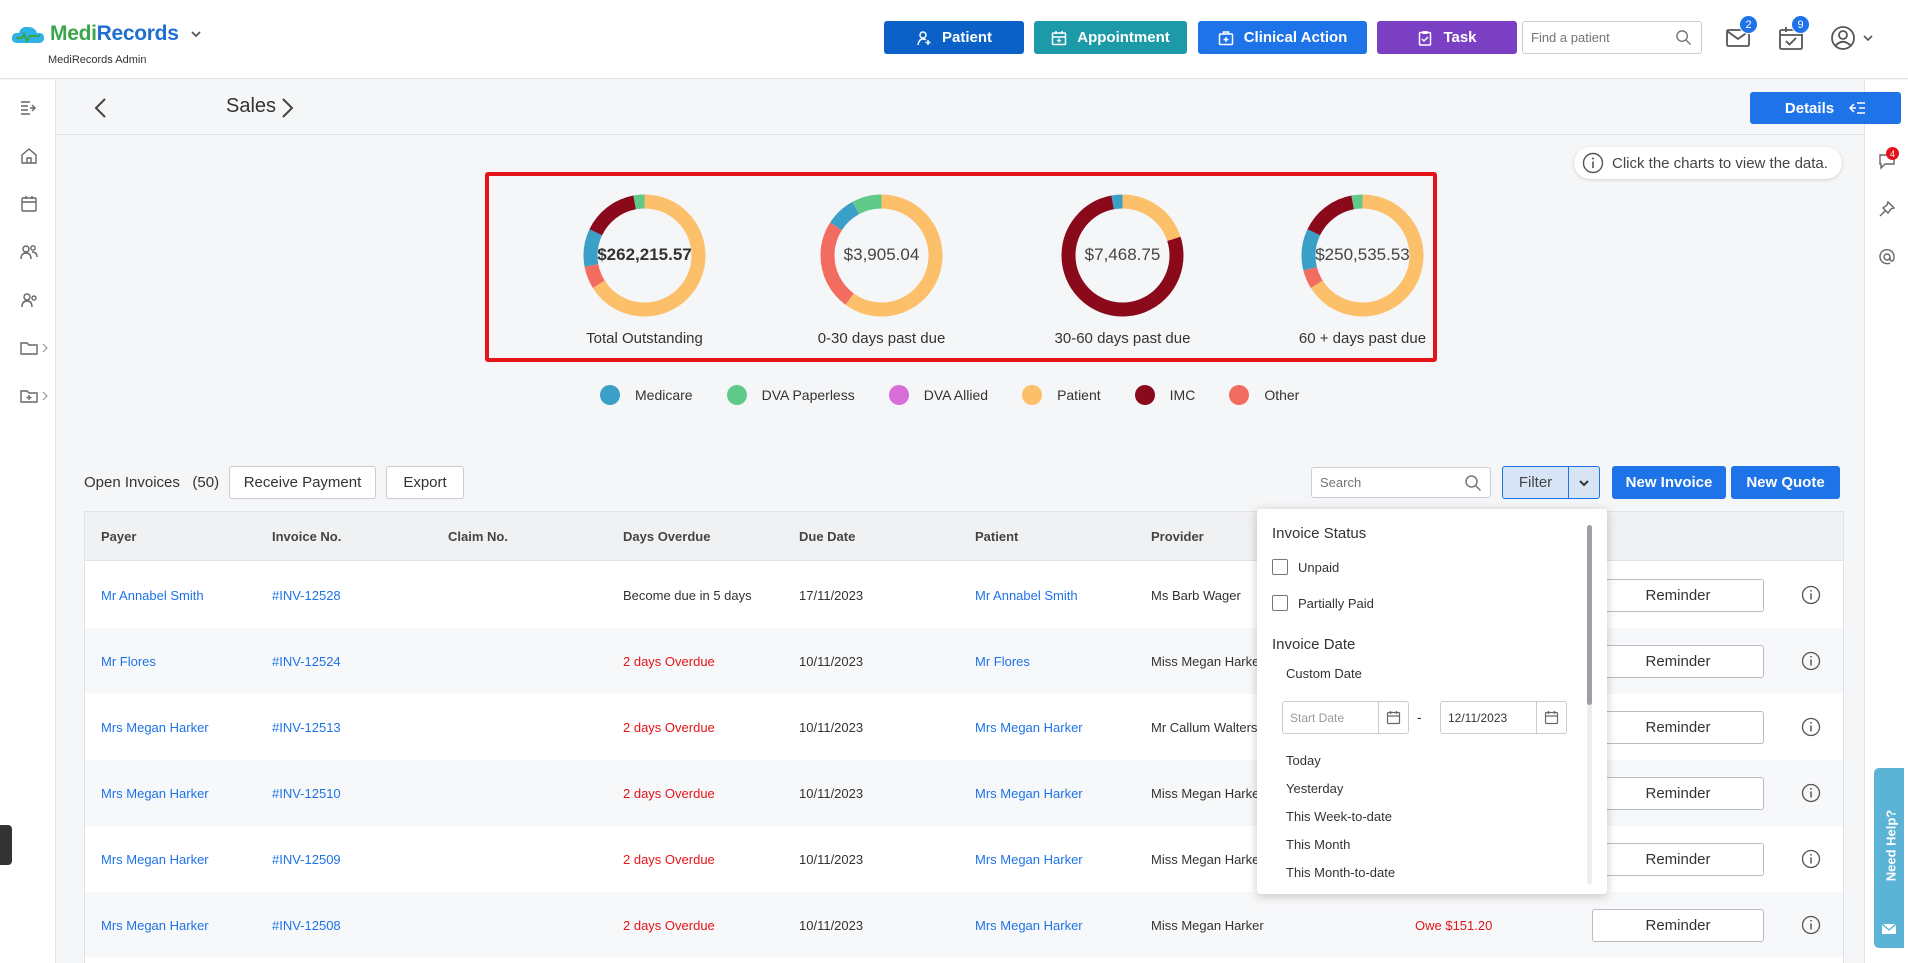 Image resolution: width=1908 pixels, height=963 pixels. What do you see at coordinates (306, 859) in the screenshot?
I see `invoice-number-link: #INV-12509` at bounding box center [306, 859].